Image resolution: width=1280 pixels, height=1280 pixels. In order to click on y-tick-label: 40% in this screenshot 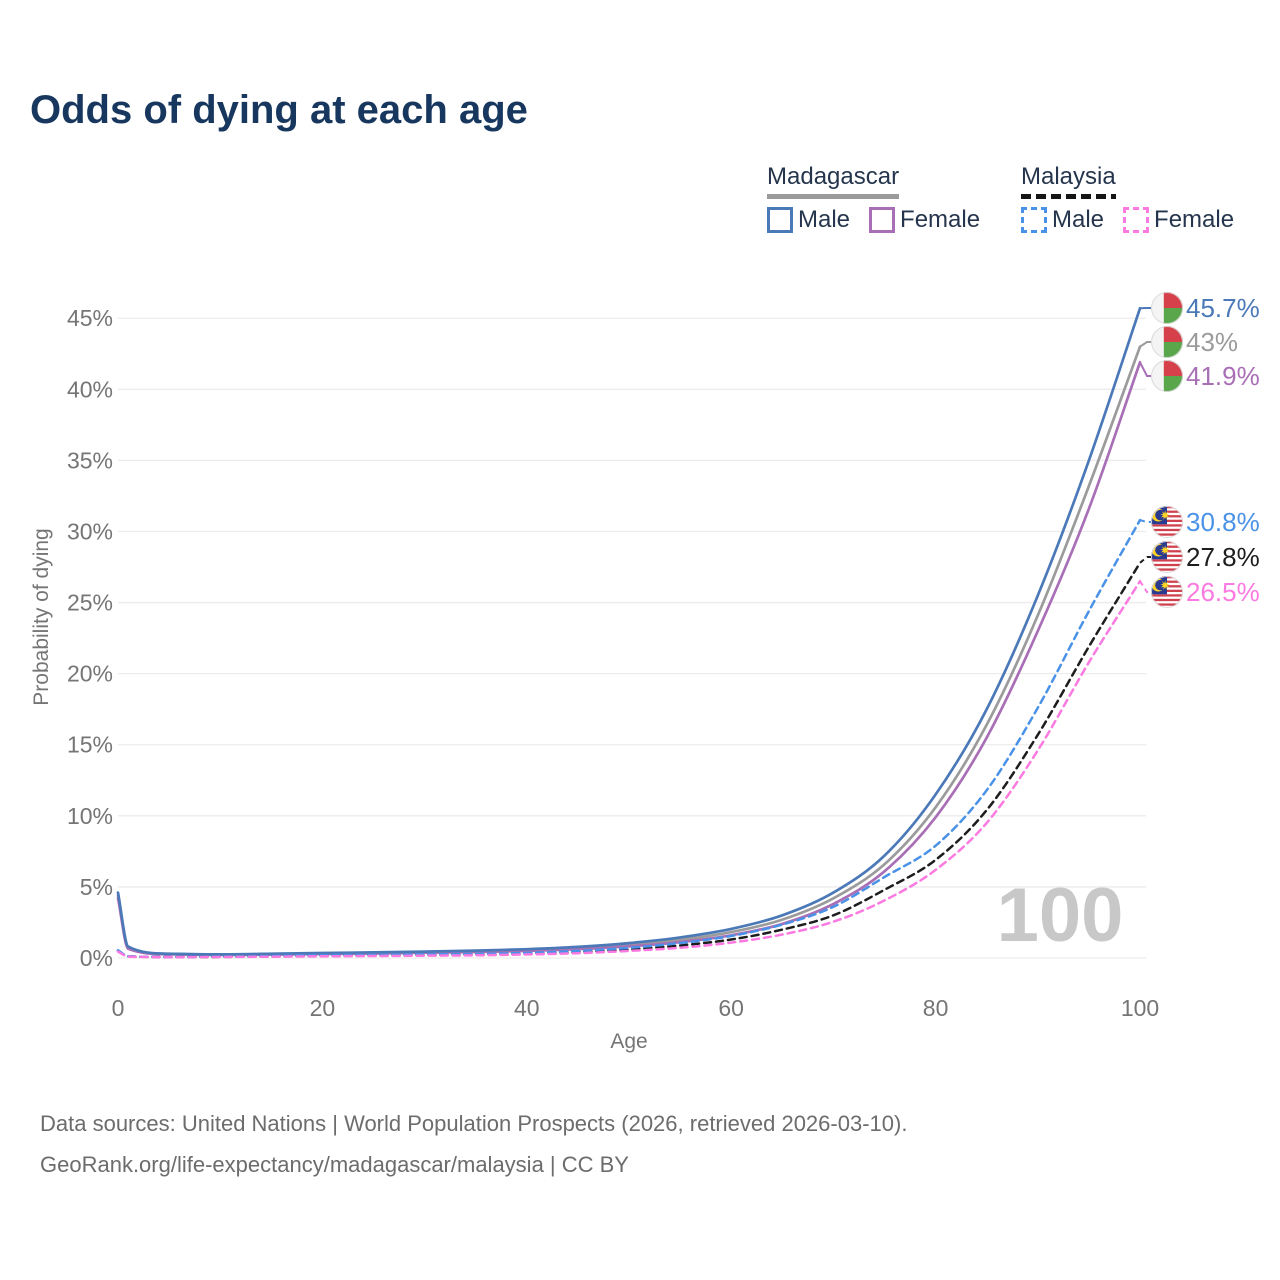, I will do `click(90, 389)`.